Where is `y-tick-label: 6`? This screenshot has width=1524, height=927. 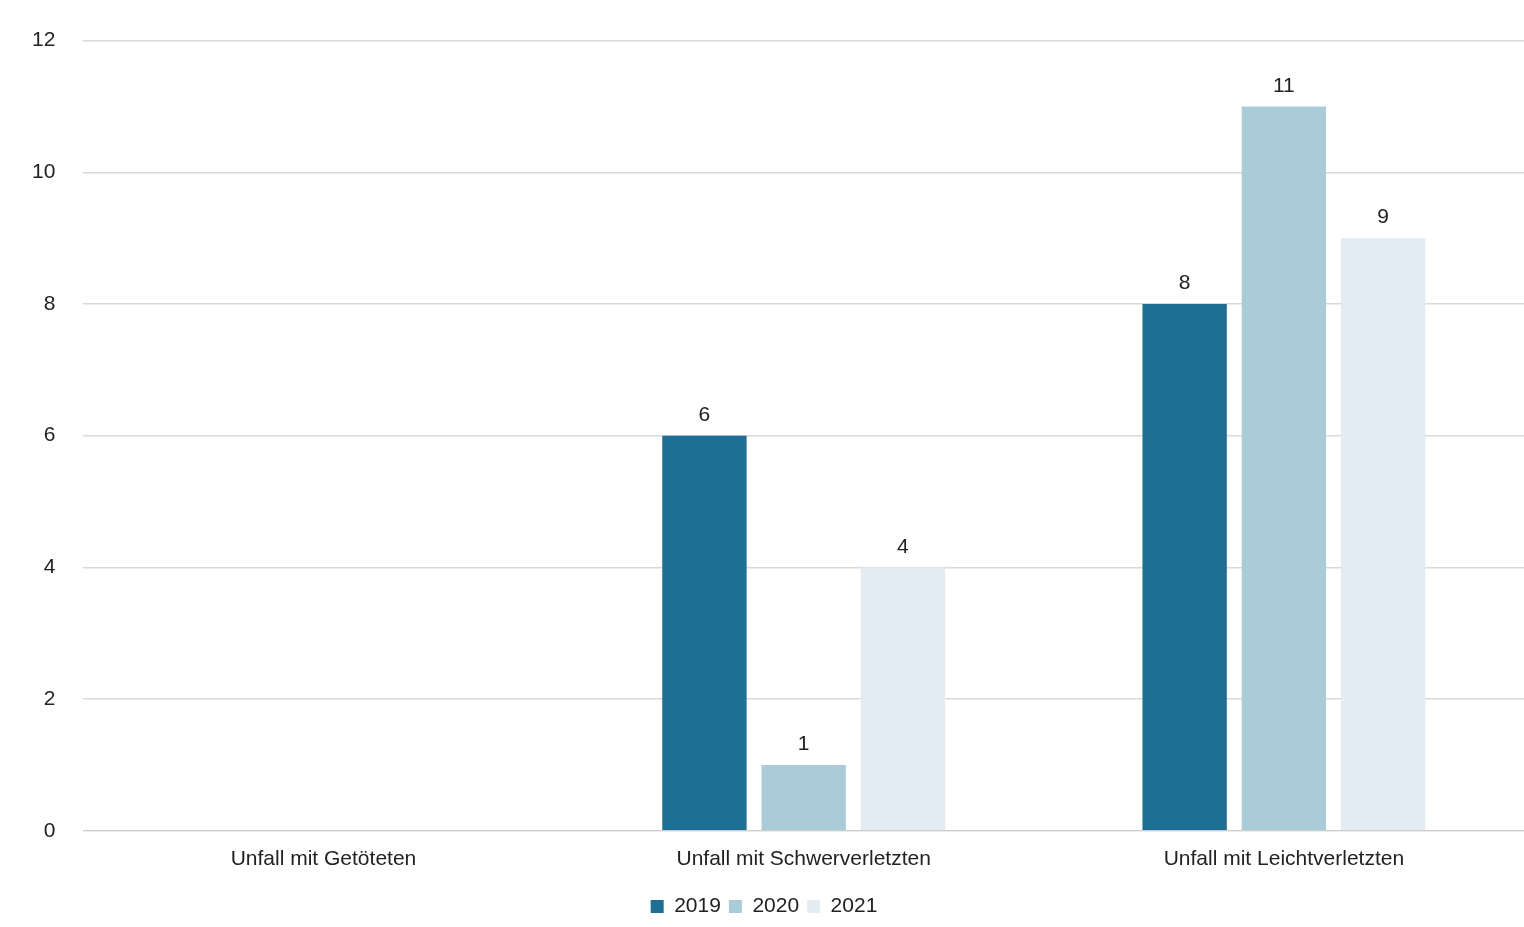
y-tick-label: 6 is located at coordinates (49, 434).